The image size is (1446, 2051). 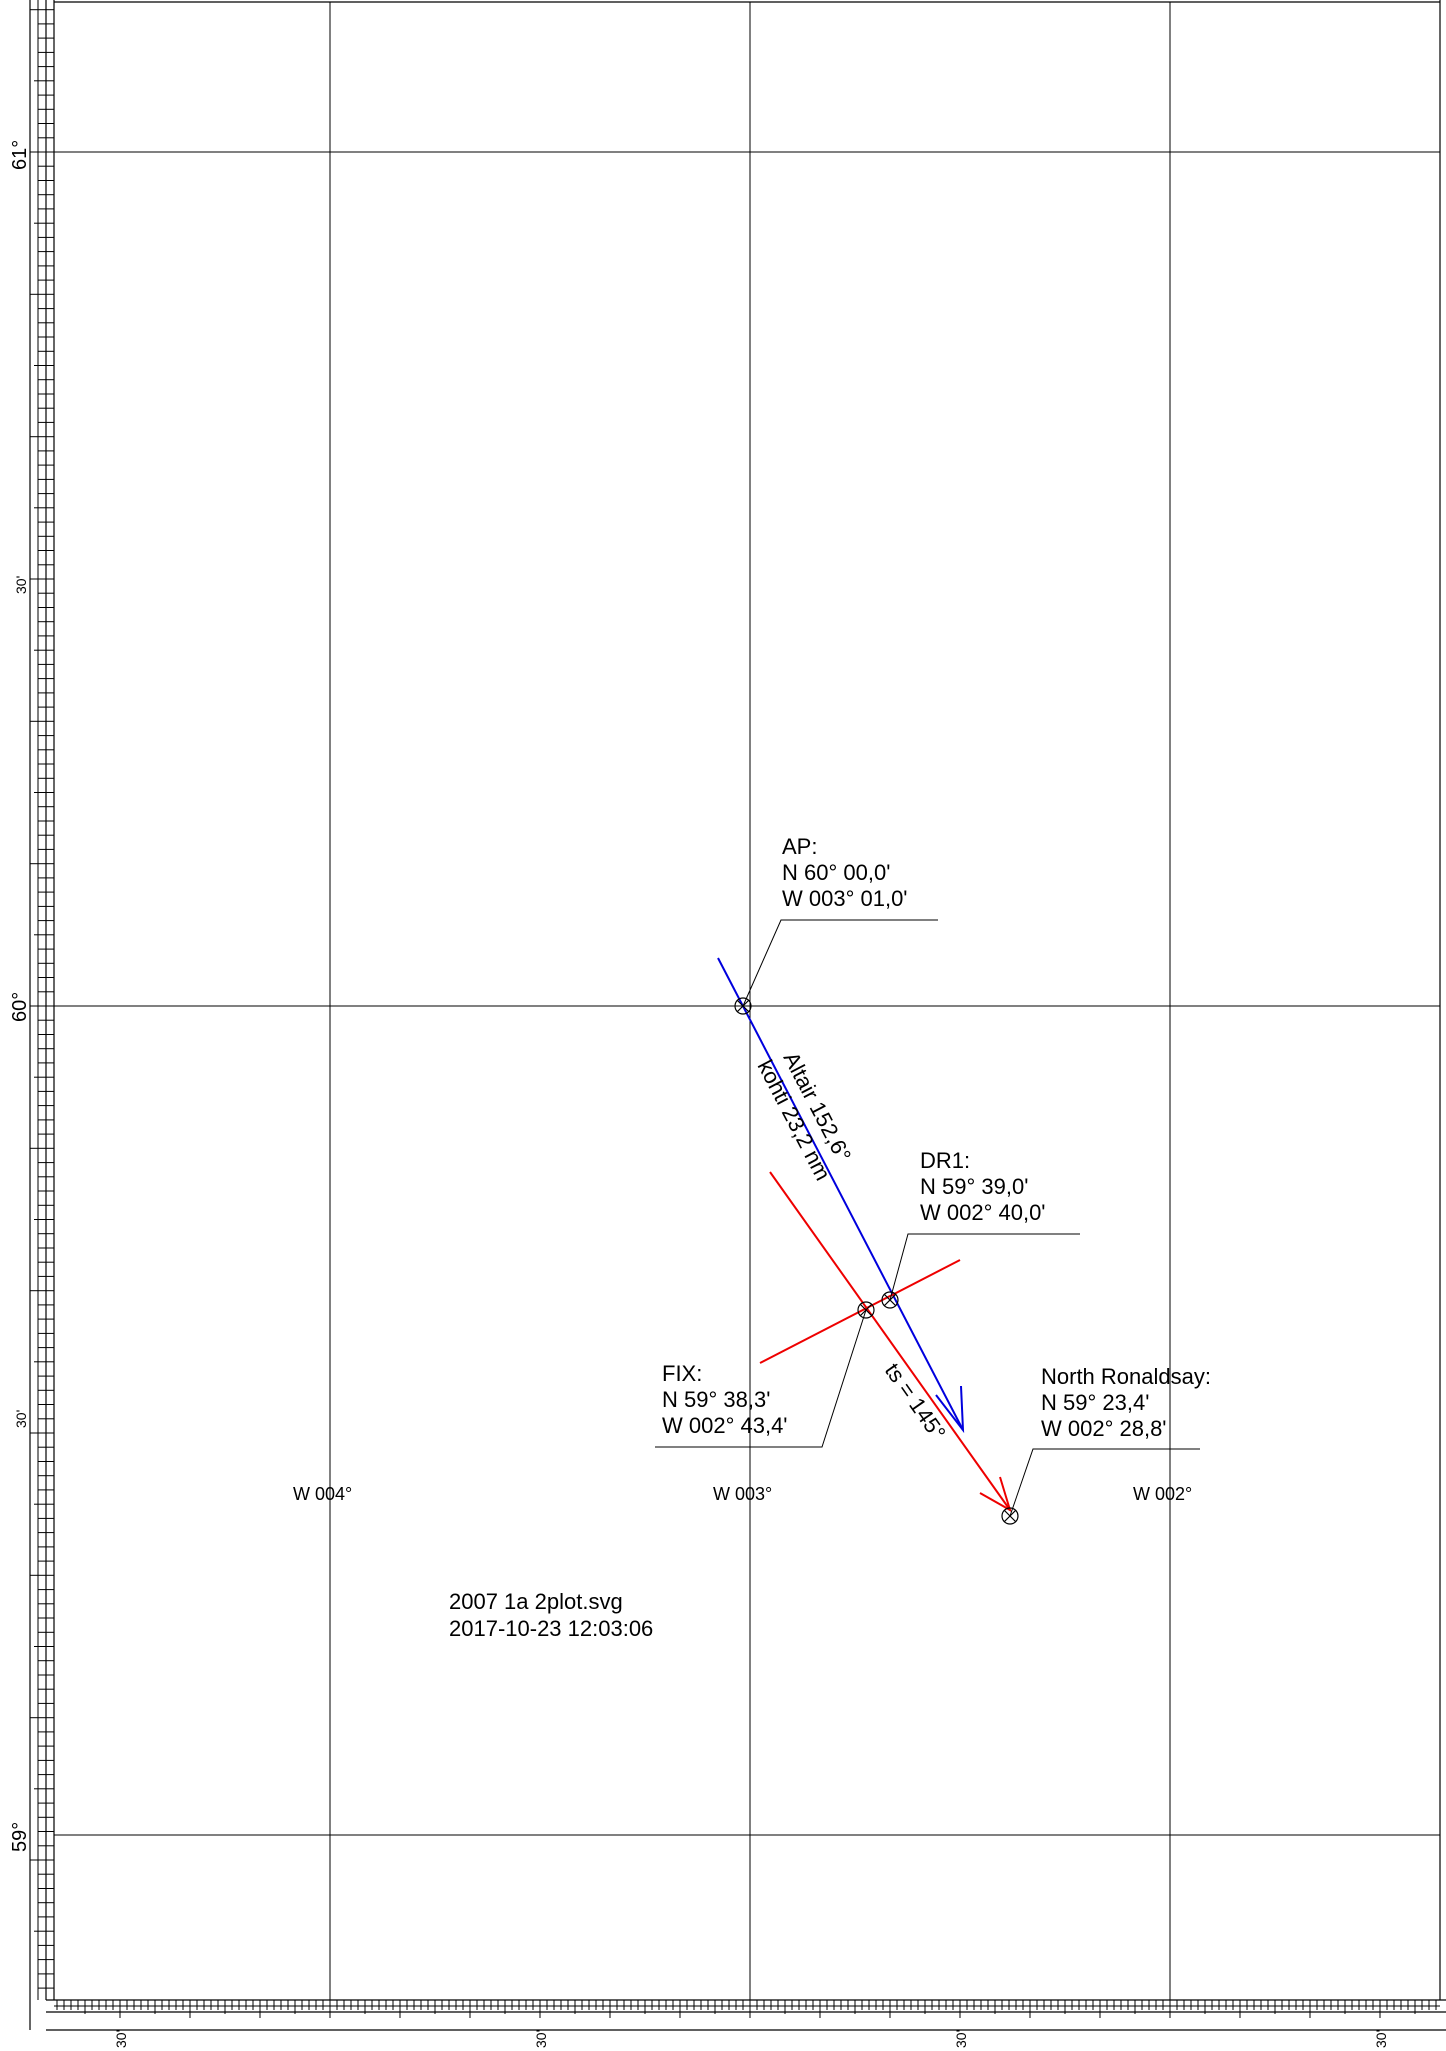 What do you see at coordinates (983, 1212) in the screenshot?
I see `dr1-lon: W 002° 40,0'` at bounding box center [983, 1212].